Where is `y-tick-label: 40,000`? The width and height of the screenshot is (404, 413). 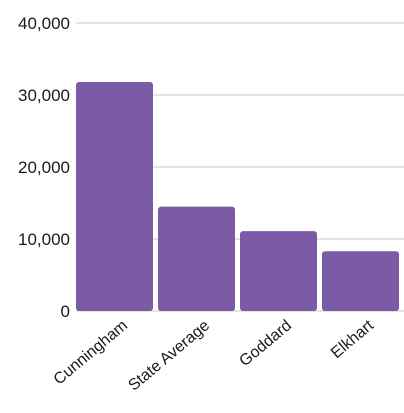 y-tick-label: 40,000 is located at coordinates (44, 23).